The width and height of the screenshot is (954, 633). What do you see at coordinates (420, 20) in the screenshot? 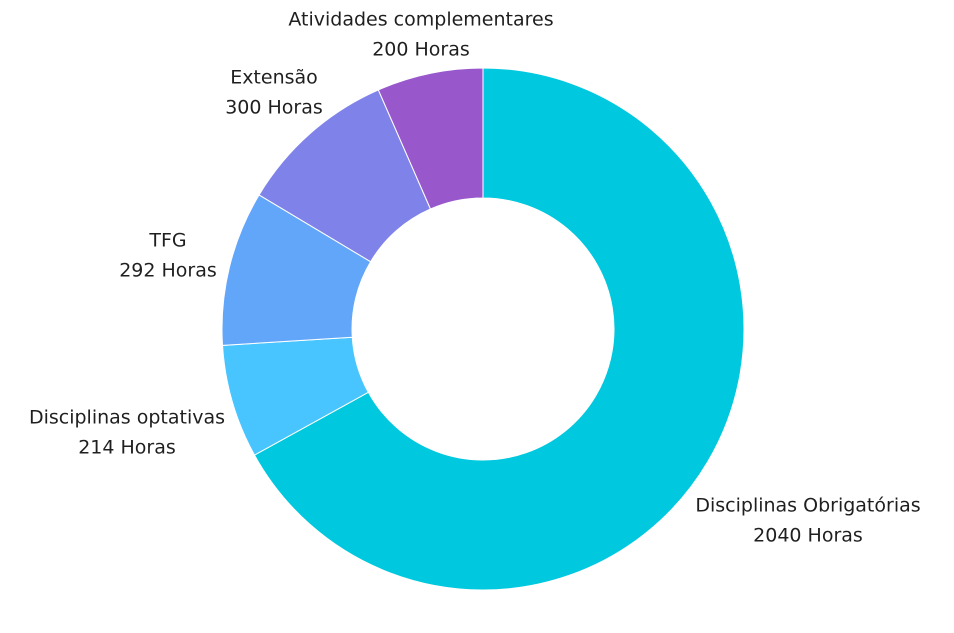
I see `slice-name-label: Atividades complementares` at bounding box center [420, 20].